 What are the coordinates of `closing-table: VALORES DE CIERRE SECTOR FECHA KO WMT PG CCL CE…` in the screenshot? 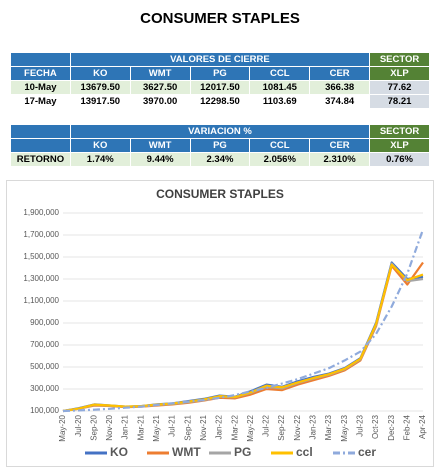 It's located at (220, 80).